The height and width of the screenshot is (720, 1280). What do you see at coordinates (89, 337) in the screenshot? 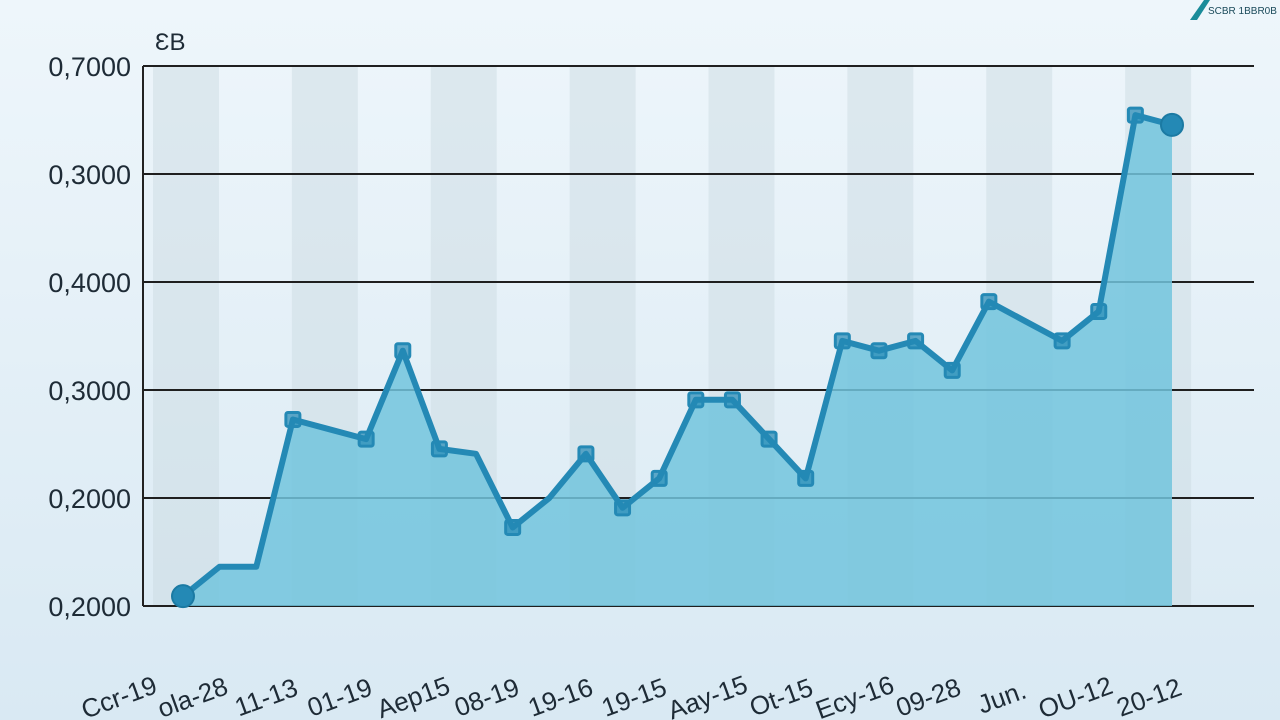
I see `y-tick-labels: 0,2000 0,2000 0,3000 0,4000 0,3000 0,7000` at bounding box center [89, 337].